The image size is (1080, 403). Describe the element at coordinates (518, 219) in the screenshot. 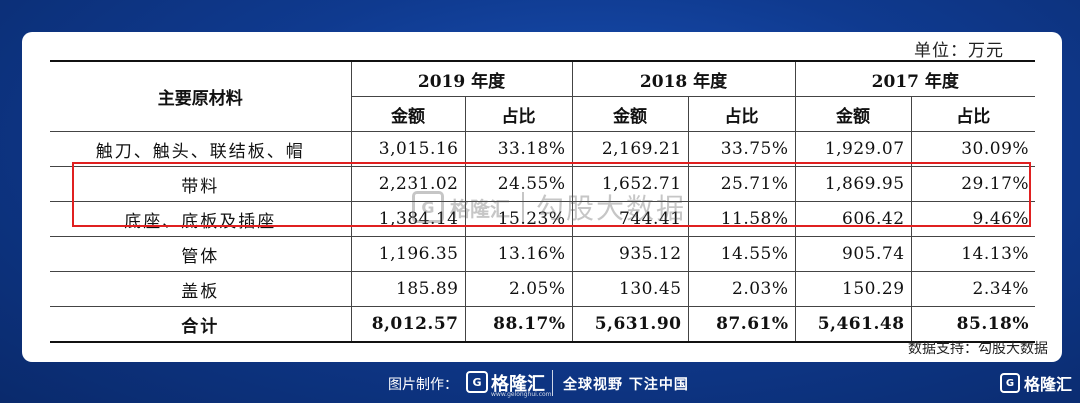

I see `ratio-cell: 15.23%` at that location.